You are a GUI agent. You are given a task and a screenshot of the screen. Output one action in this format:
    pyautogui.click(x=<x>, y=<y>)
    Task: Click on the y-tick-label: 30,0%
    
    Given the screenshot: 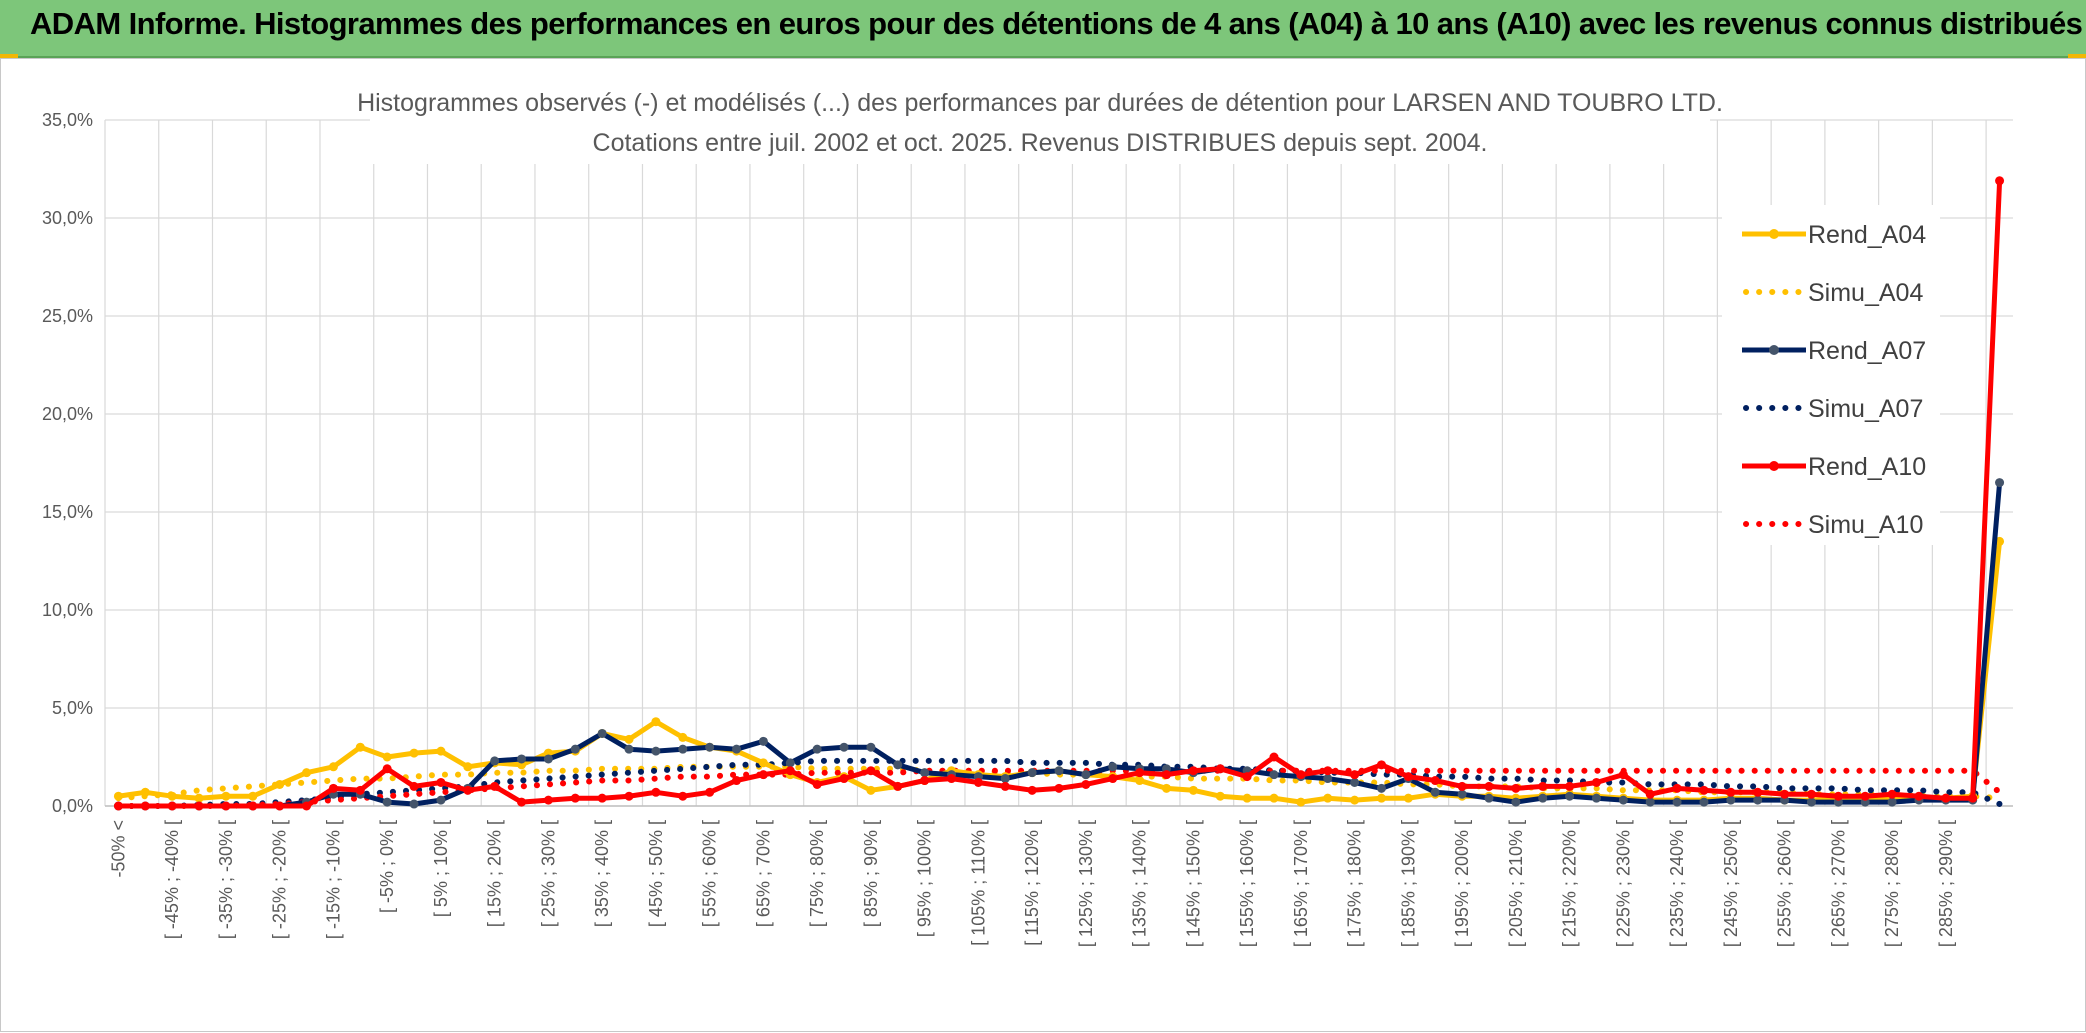 What is the action you would take?
    pyautogui.click(x=67, y=218)
    